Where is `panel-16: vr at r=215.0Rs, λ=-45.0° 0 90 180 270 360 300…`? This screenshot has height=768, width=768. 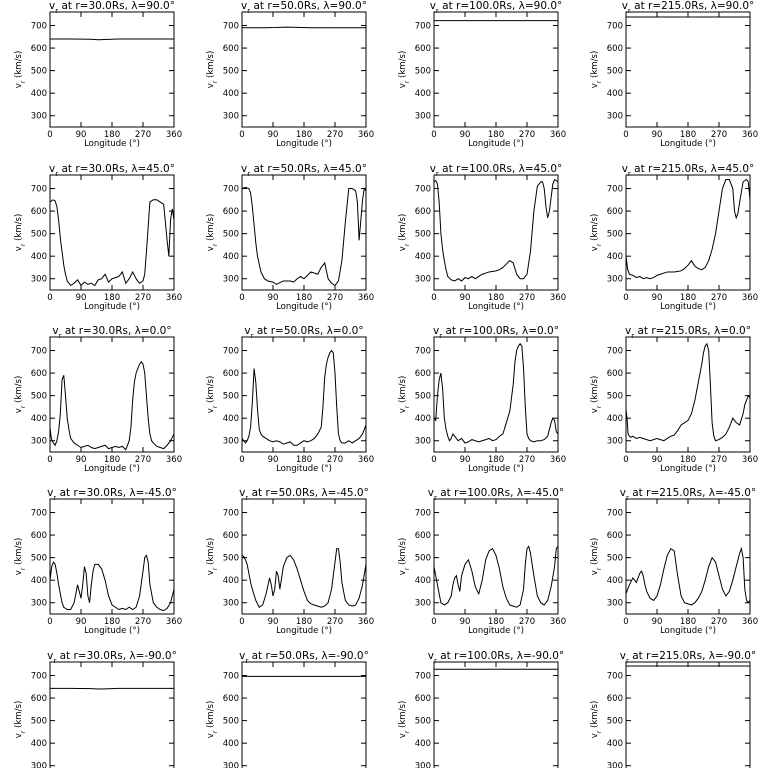 panel-16: vr at r=215.0Rs, λ=-45.0° 0 90 180 270 360 300… is located at coordinates (674, 561).